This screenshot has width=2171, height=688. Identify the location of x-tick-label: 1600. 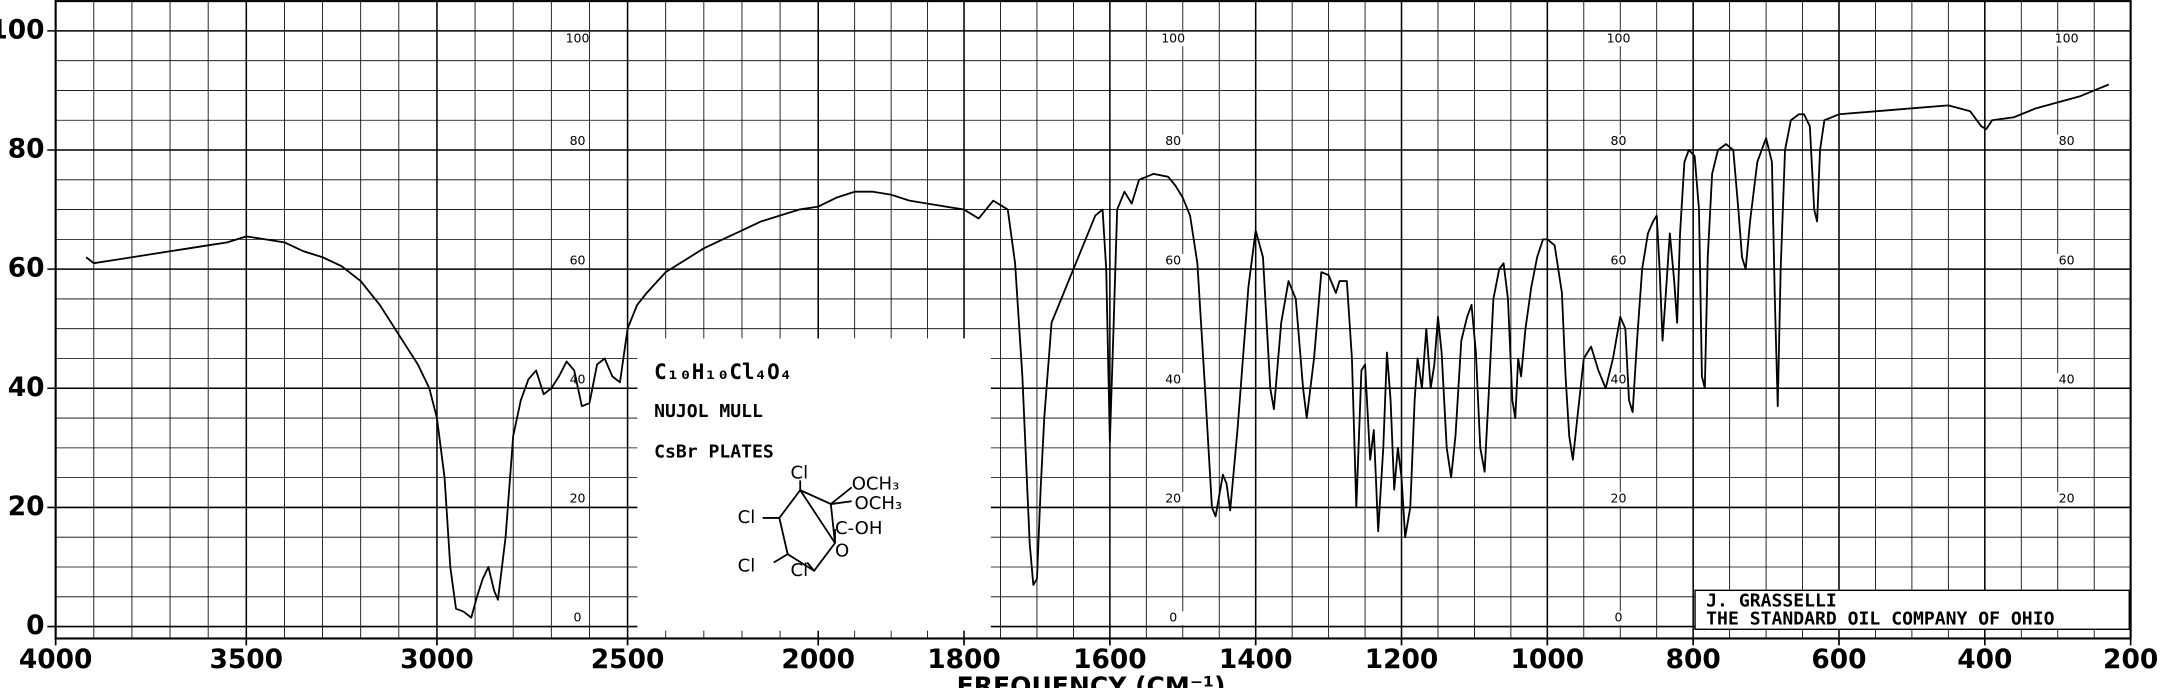
(1110, 659).